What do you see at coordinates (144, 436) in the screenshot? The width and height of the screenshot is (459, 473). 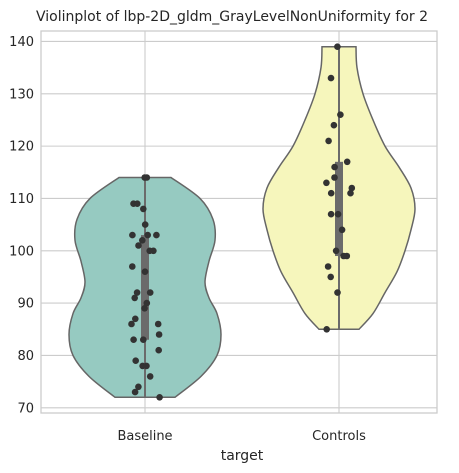 I see `x-tick-label-baseline: Baseline` at bounding box center [144, 436].